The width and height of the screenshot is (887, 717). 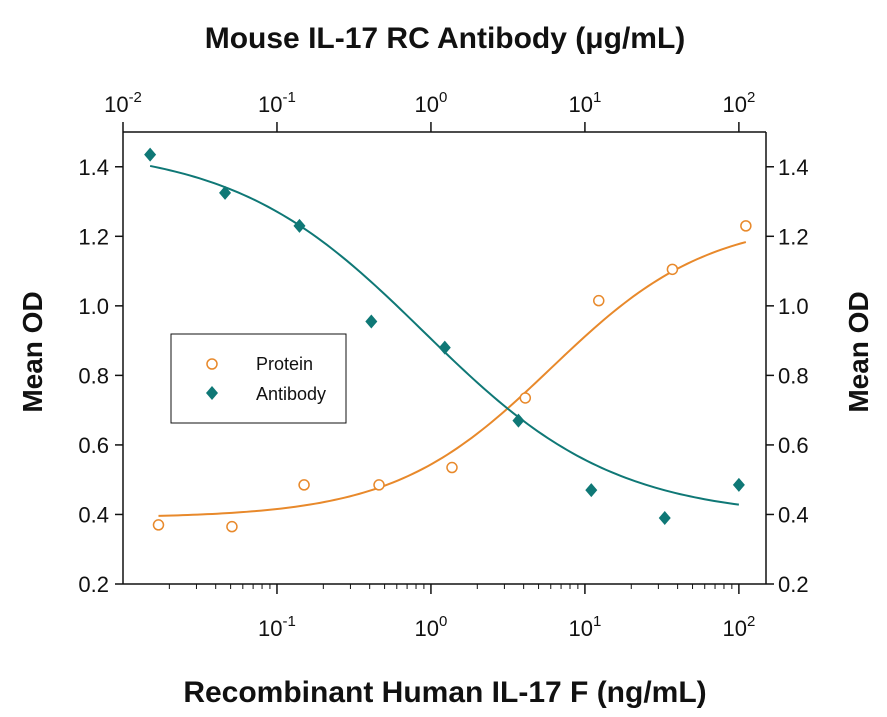 What do you see at coordinates (93, 445) in the screenshot?
I see `y-tick-label-left: 0.6` at bounding box center [93, 445].